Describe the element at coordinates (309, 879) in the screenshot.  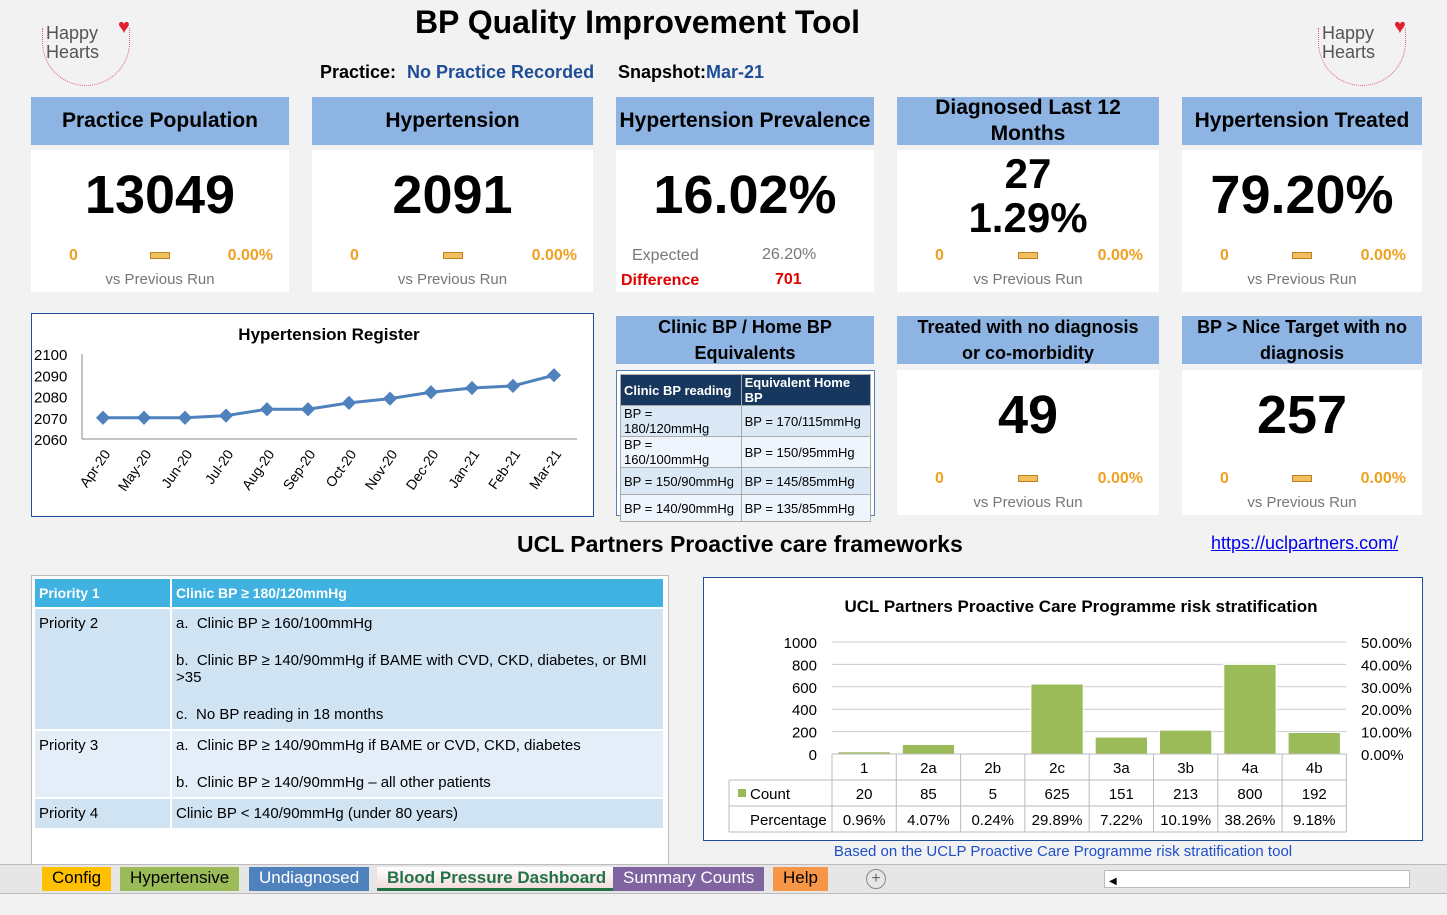
I see `sheet-tab: Undiagnosed` at that location.